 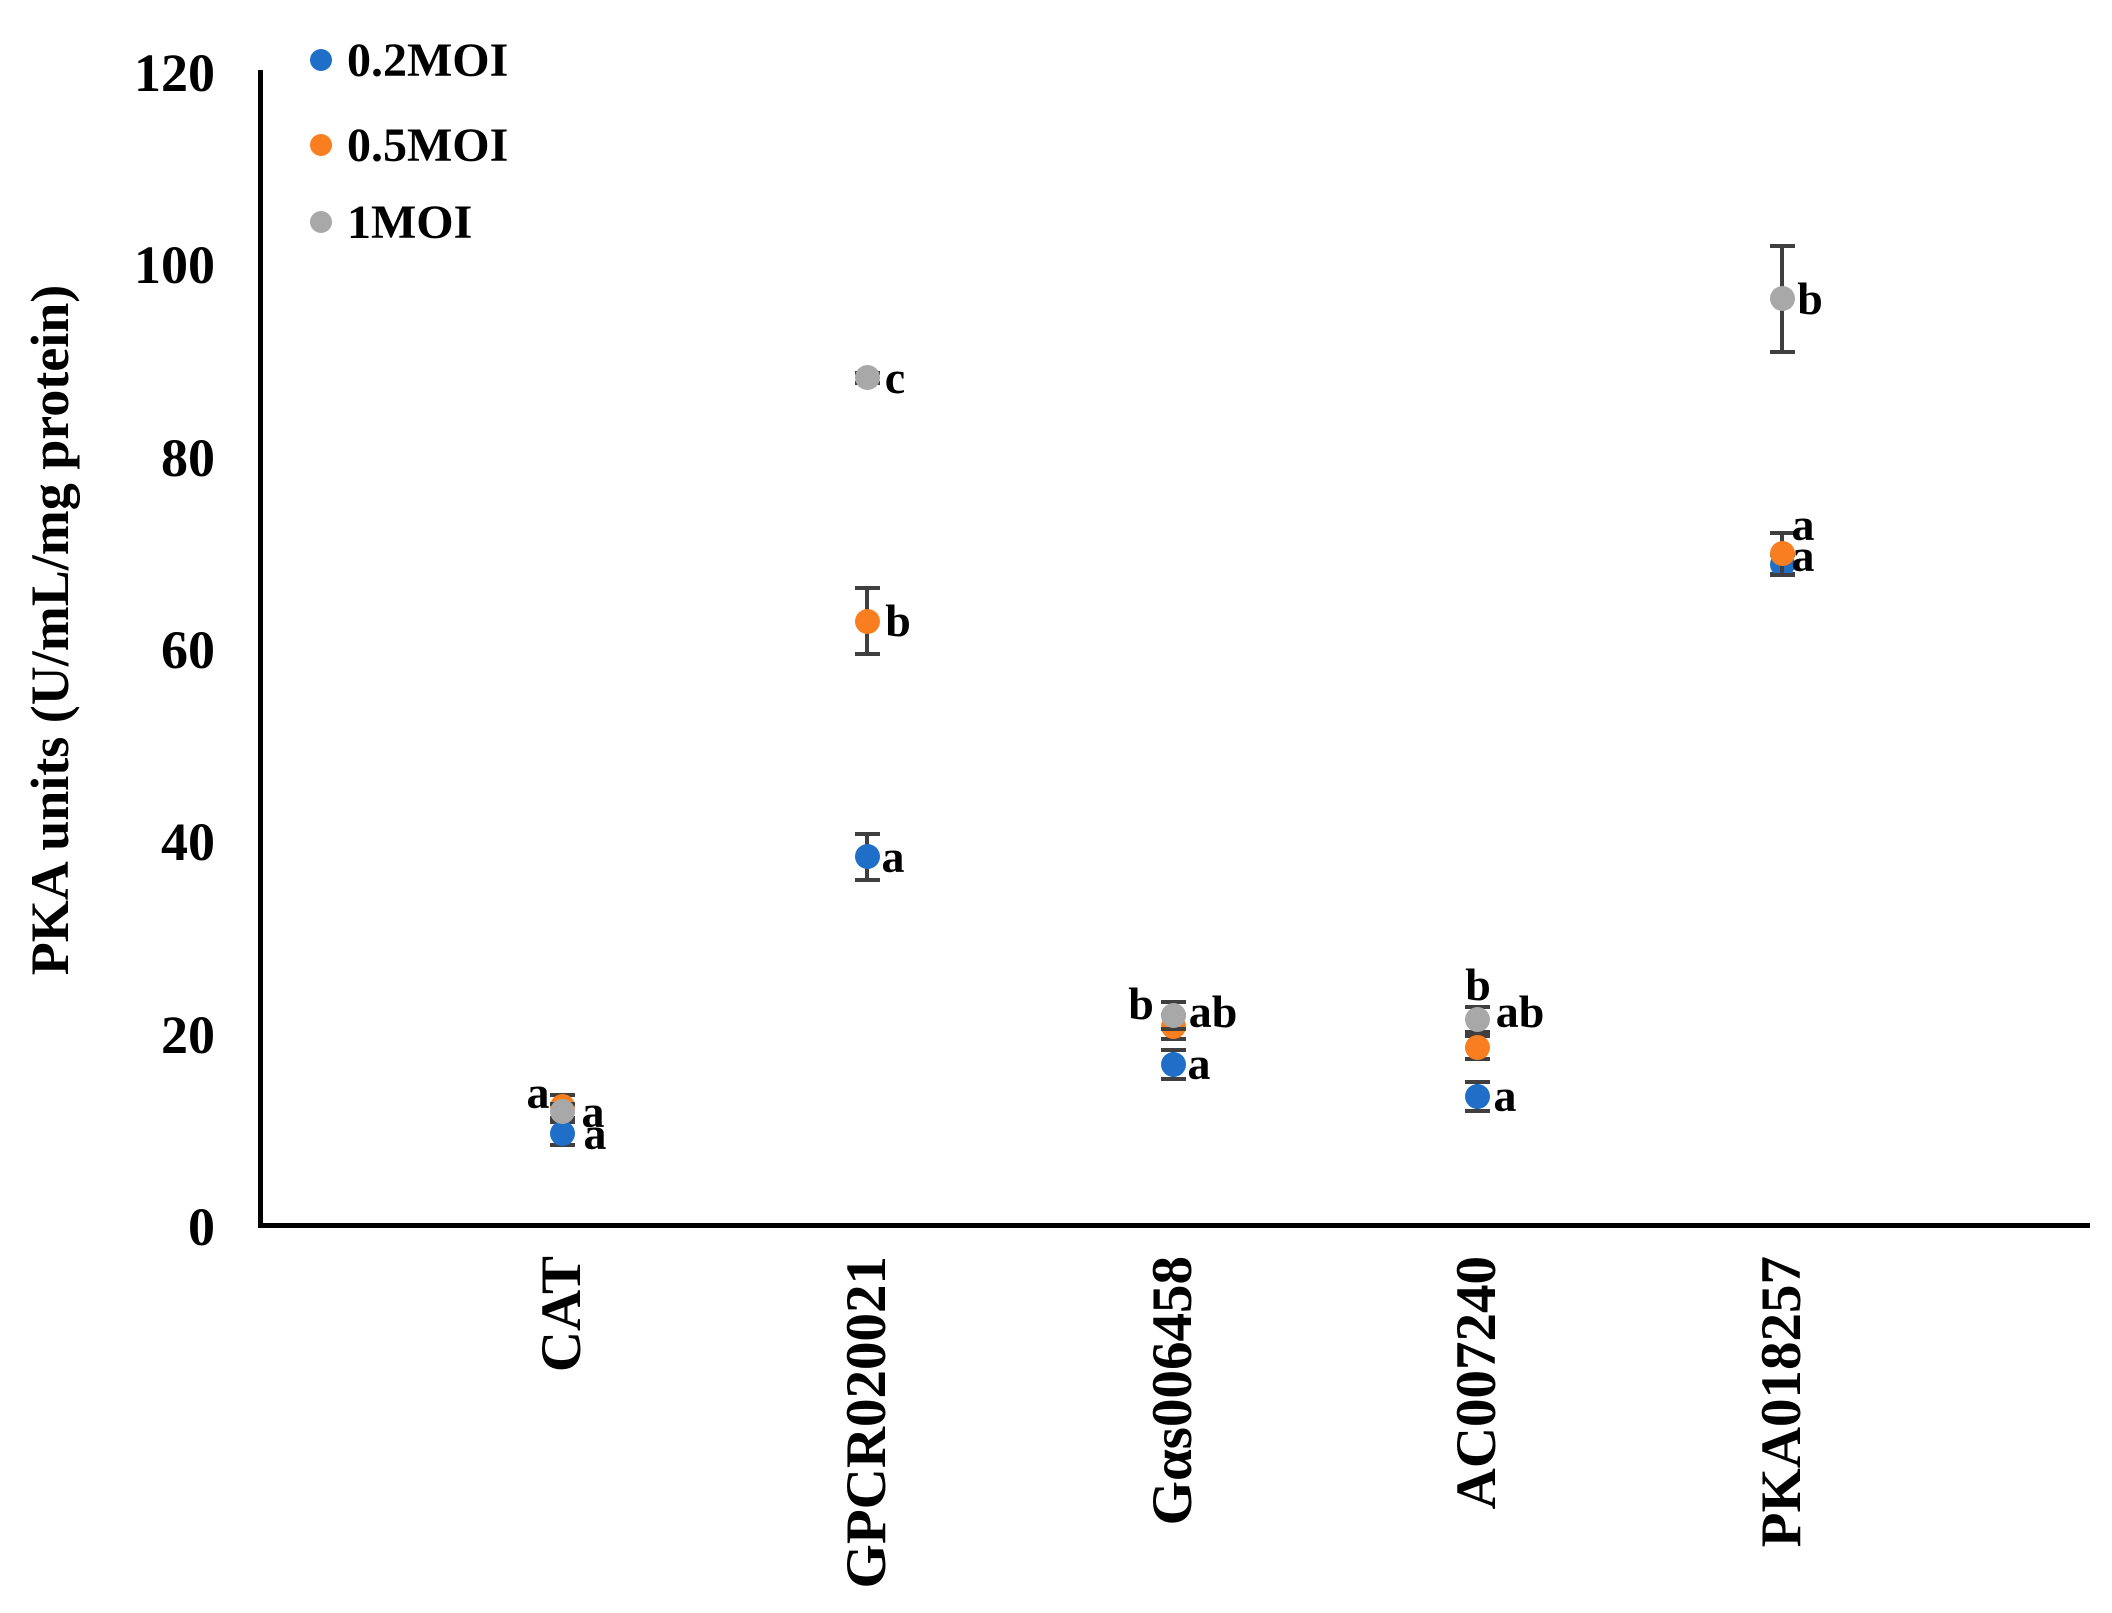 I want to click on y-tick-label: 80, so click(x=188, y=457).